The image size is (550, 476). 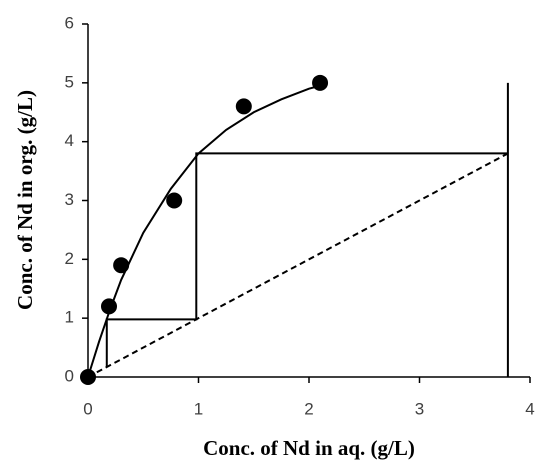 I want to click on y-tick-label: 4, so click(x=69, y=140).